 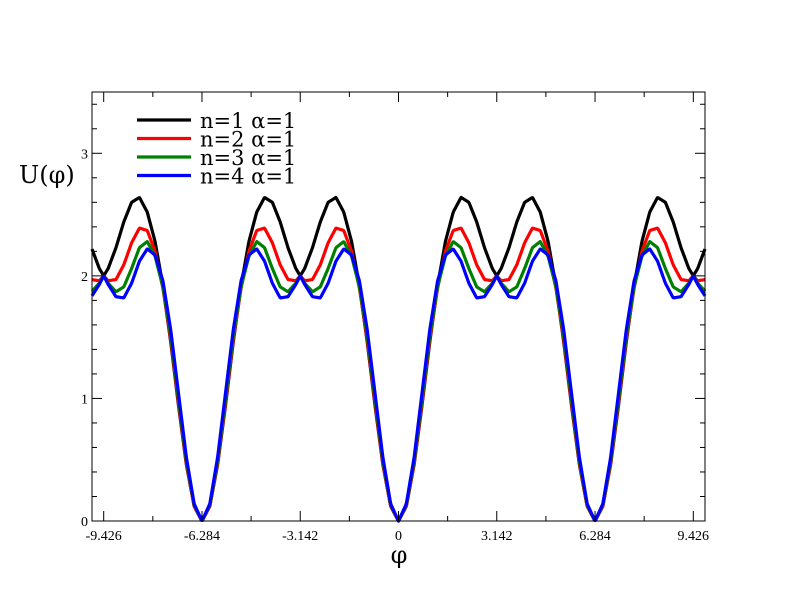 What do you see at coordinates (300, 536) in the screenshot?
I see `x-tick-label: -3.142` at bounding box center [300, 536].